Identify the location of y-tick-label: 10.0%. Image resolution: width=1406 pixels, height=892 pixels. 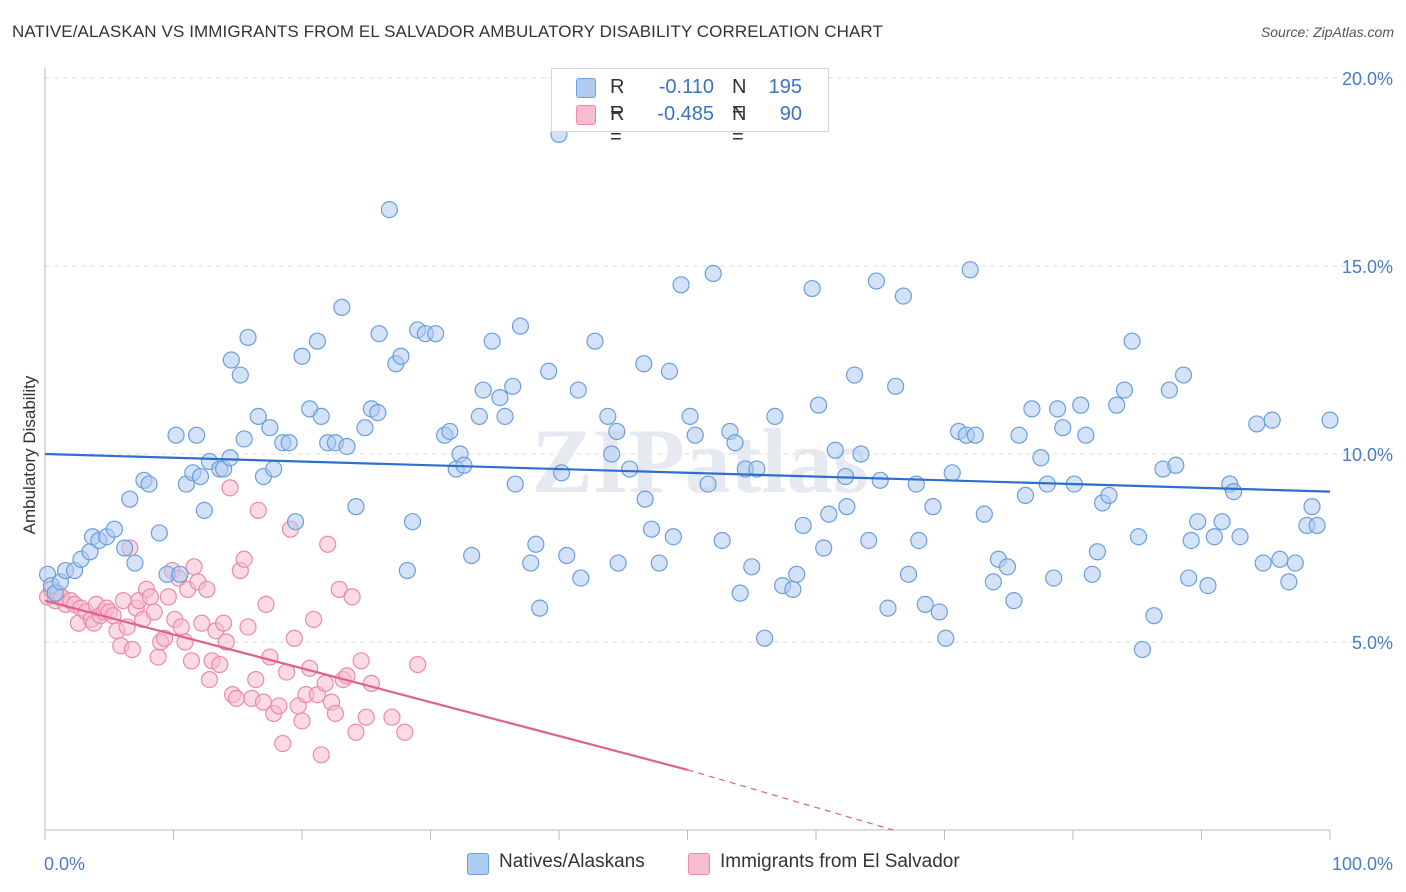
(1367, 455).